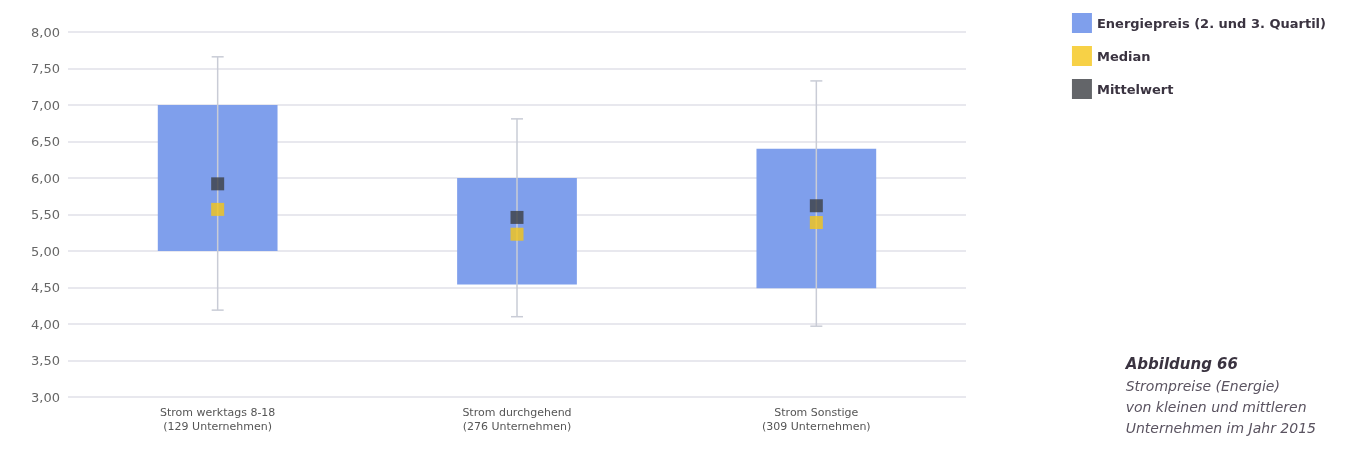  What do you see at coordinates (1135, 89) in the screenshot?
I see `legend-label: Mittelwert` at bounding box center [1135, 89].